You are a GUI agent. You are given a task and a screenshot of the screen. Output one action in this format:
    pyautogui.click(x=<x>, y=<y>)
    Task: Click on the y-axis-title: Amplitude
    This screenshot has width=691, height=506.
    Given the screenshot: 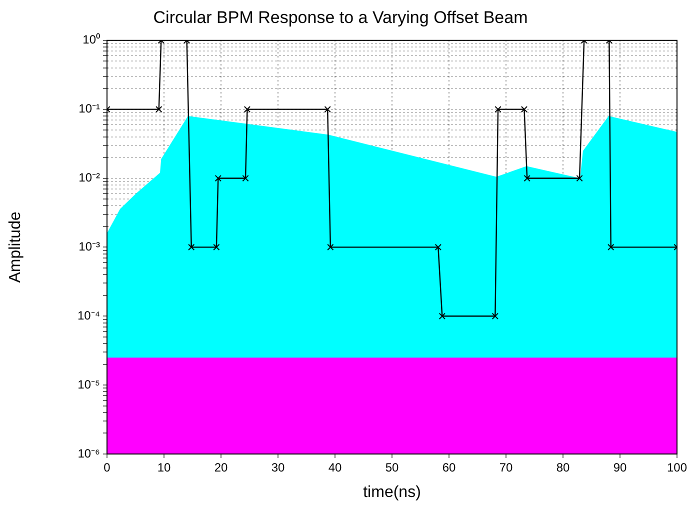 What is the action you would take?
    pyautogui.click(x=15, y=247)
    